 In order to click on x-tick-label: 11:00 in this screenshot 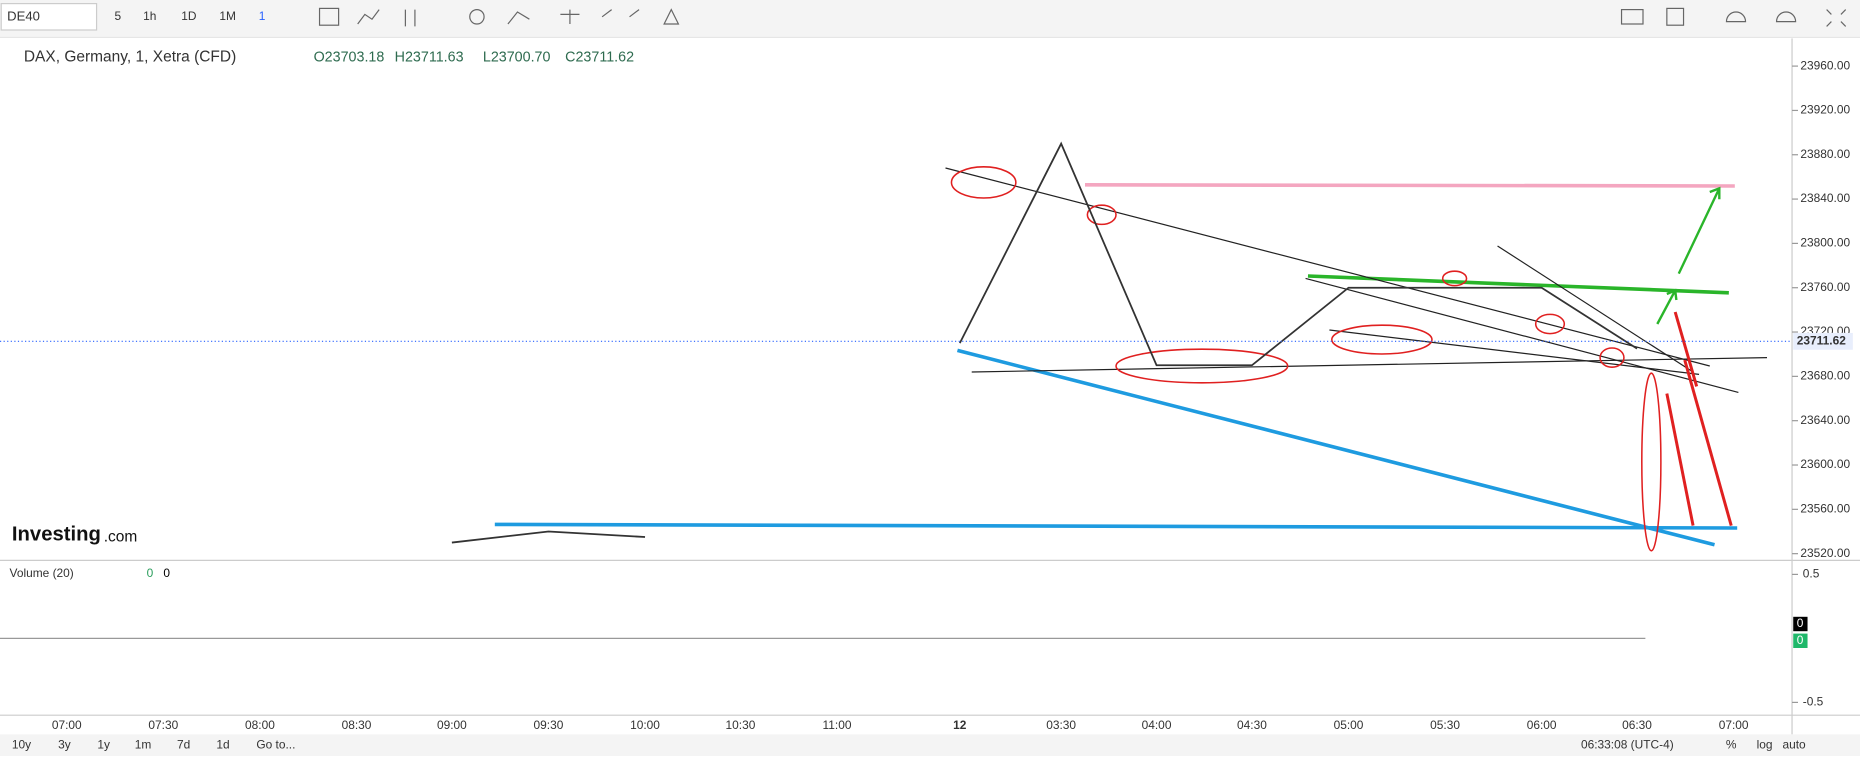, I will do `click(837, 725)`.